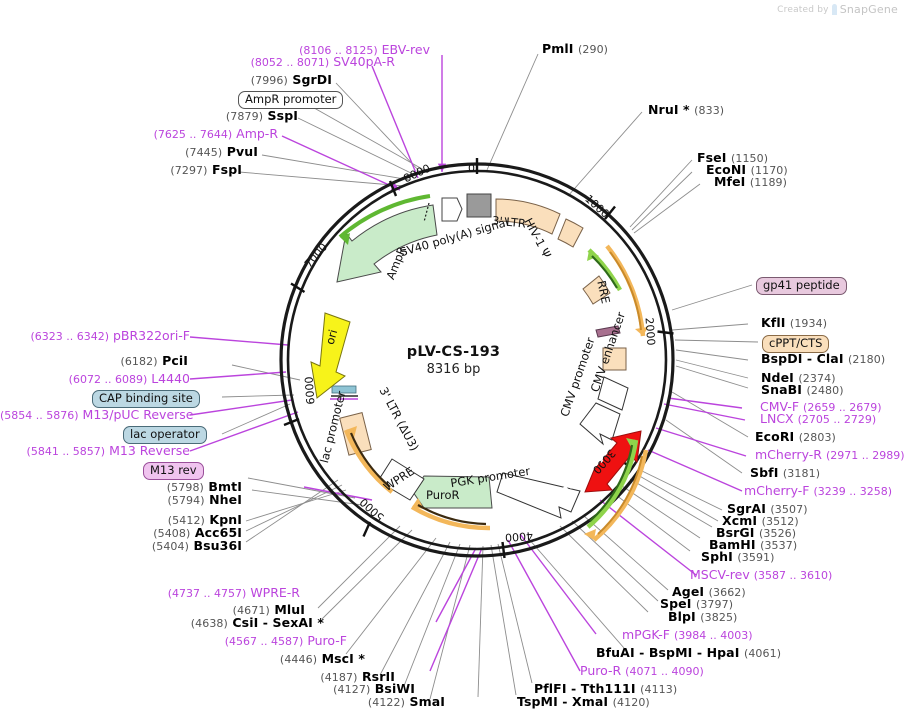  Describe the element at coordinates (605, 689) in the screenshot. I see `label-pflfi-tth111i: PflFI - Tth111I (4113)` at that location.